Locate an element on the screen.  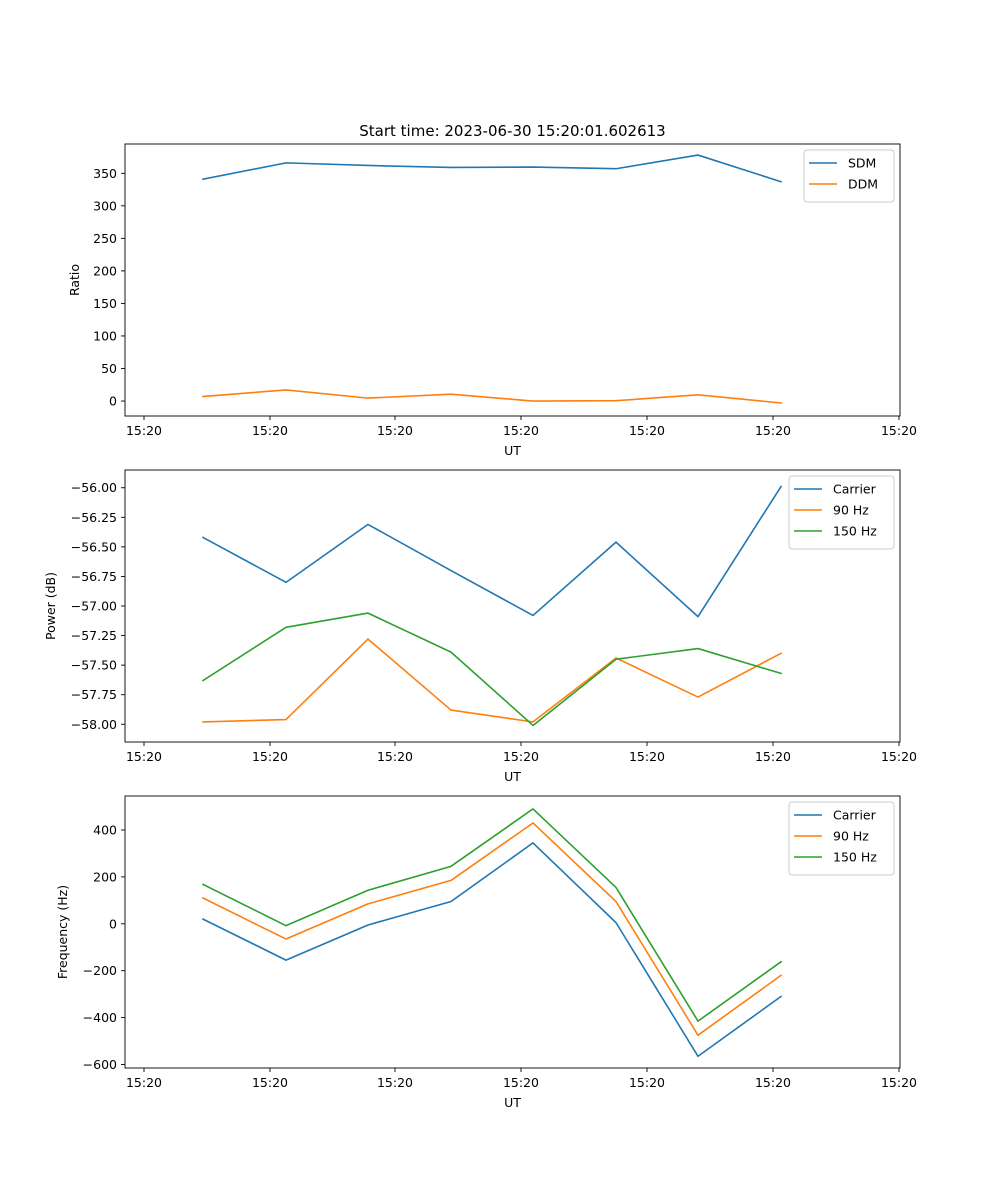
y-tick-label: 150 is located at coordinates (105, 303).